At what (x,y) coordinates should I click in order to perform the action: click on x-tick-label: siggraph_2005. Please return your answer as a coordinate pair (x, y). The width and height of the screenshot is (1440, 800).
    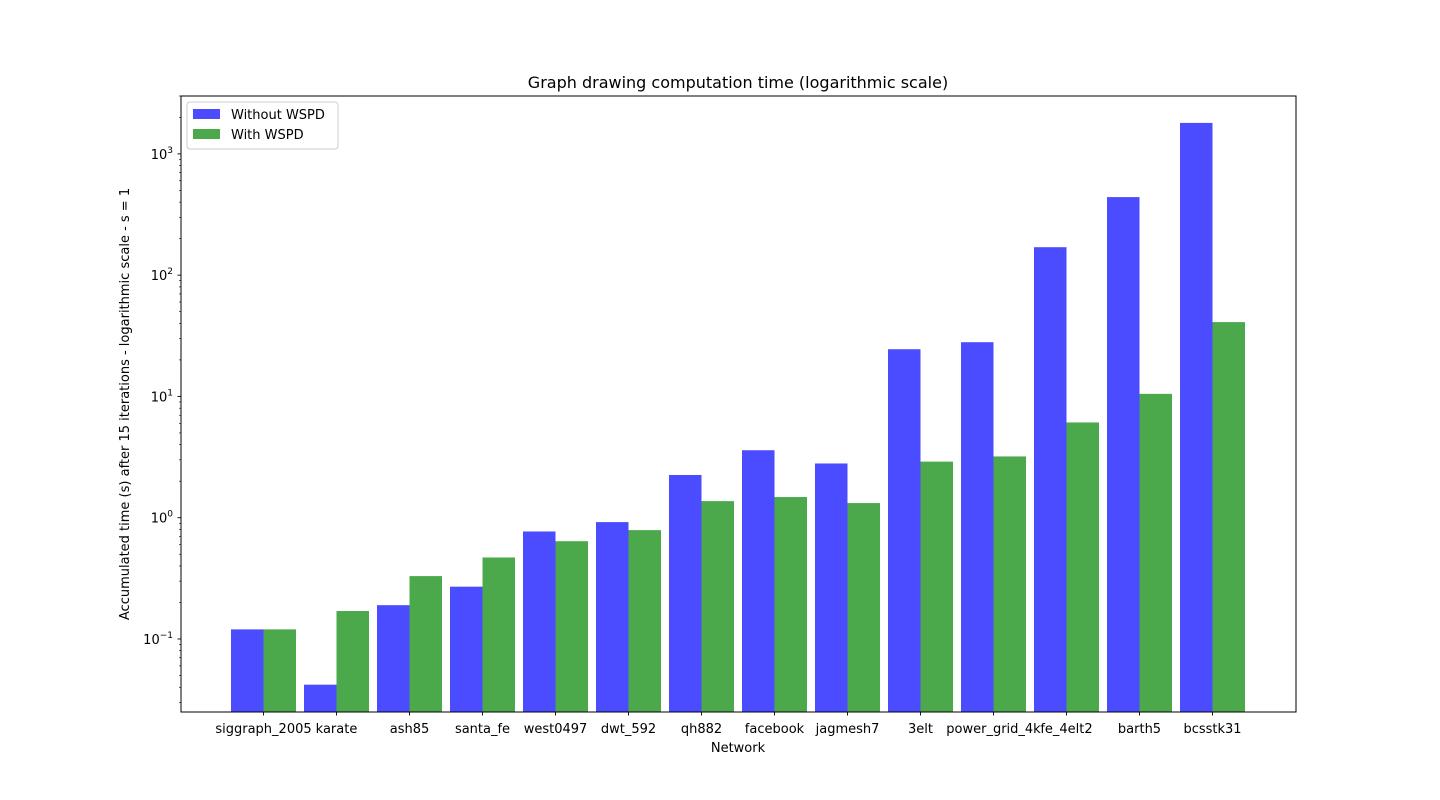
    Looking at the image, I should click on (263, 729).